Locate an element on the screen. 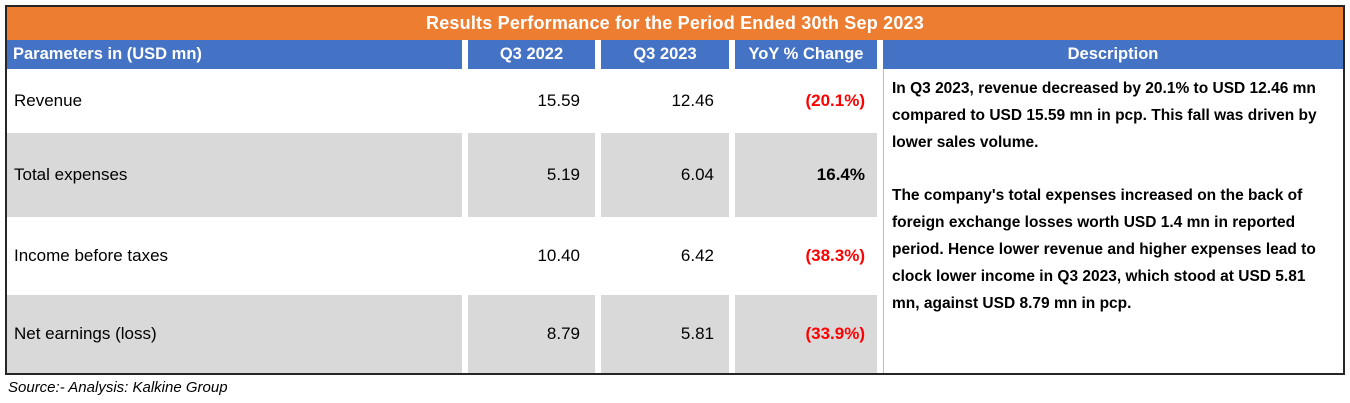 Image resolution: width=1350 pixels, height=403 pixels. column-header-q3-2023: Q3 2023 is located at coordinates (665, 54).